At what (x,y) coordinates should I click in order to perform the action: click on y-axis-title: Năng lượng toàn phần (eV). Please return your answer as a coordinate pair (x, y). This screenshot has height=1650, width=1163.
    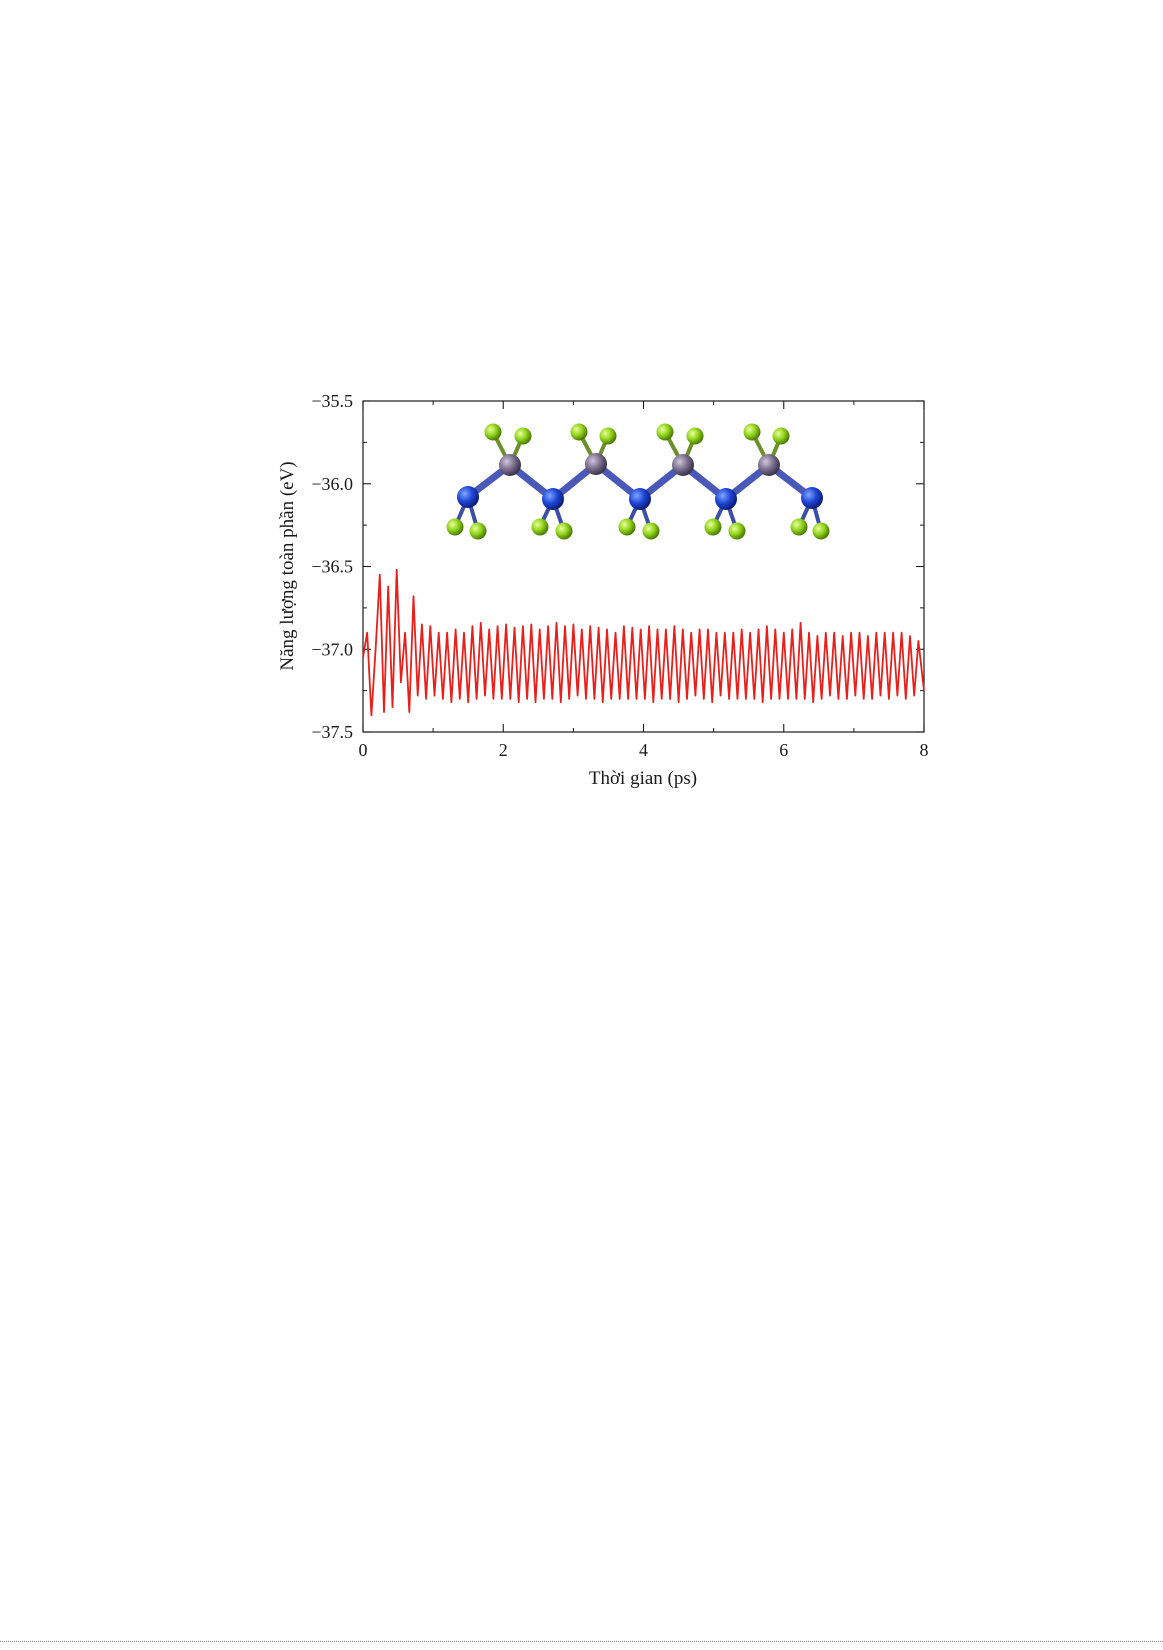
    Looking at the image, I should click on (287, 565).